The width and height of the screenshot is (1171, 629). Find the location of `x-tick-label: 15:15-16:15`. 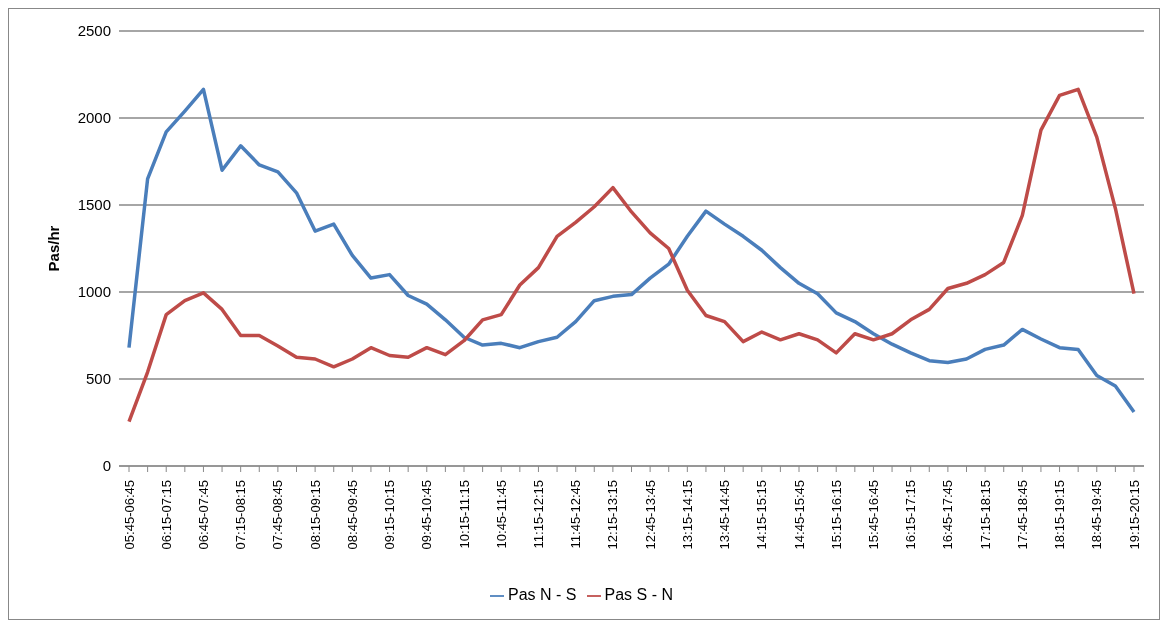

x-tick-label: 15:15-16:15 is located at coordinates (836, 515).